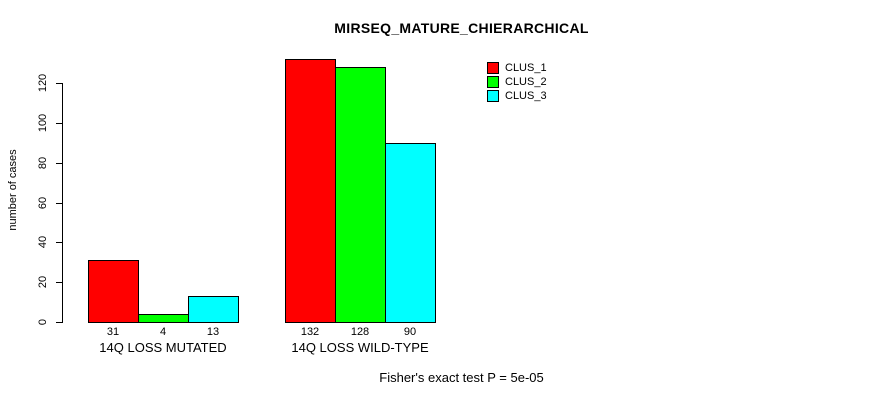 This screenshot has height=400, width=890. What do you see at coordinates (526, 82) in the screenshot?
I see `legend-label: CLUS_2` at bounding box center [526, 82].